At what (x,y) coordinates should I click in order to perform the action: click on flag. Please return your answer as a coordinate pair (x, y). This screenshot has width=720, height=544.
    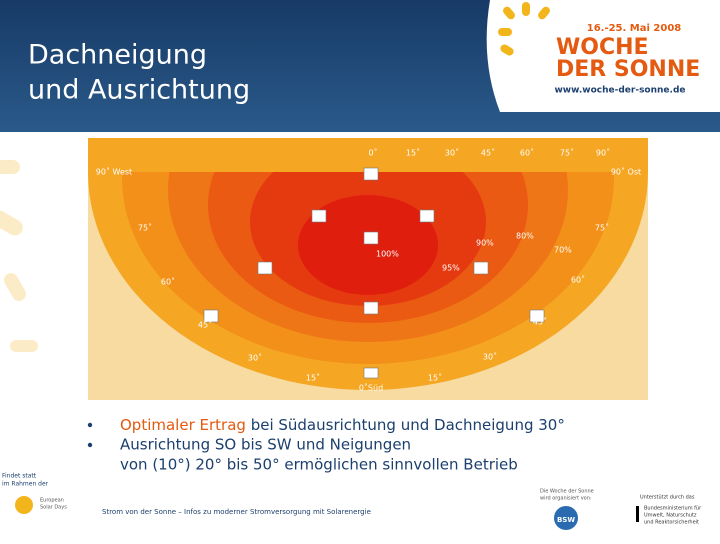
    Looking at the image, I should click on (637, 514).